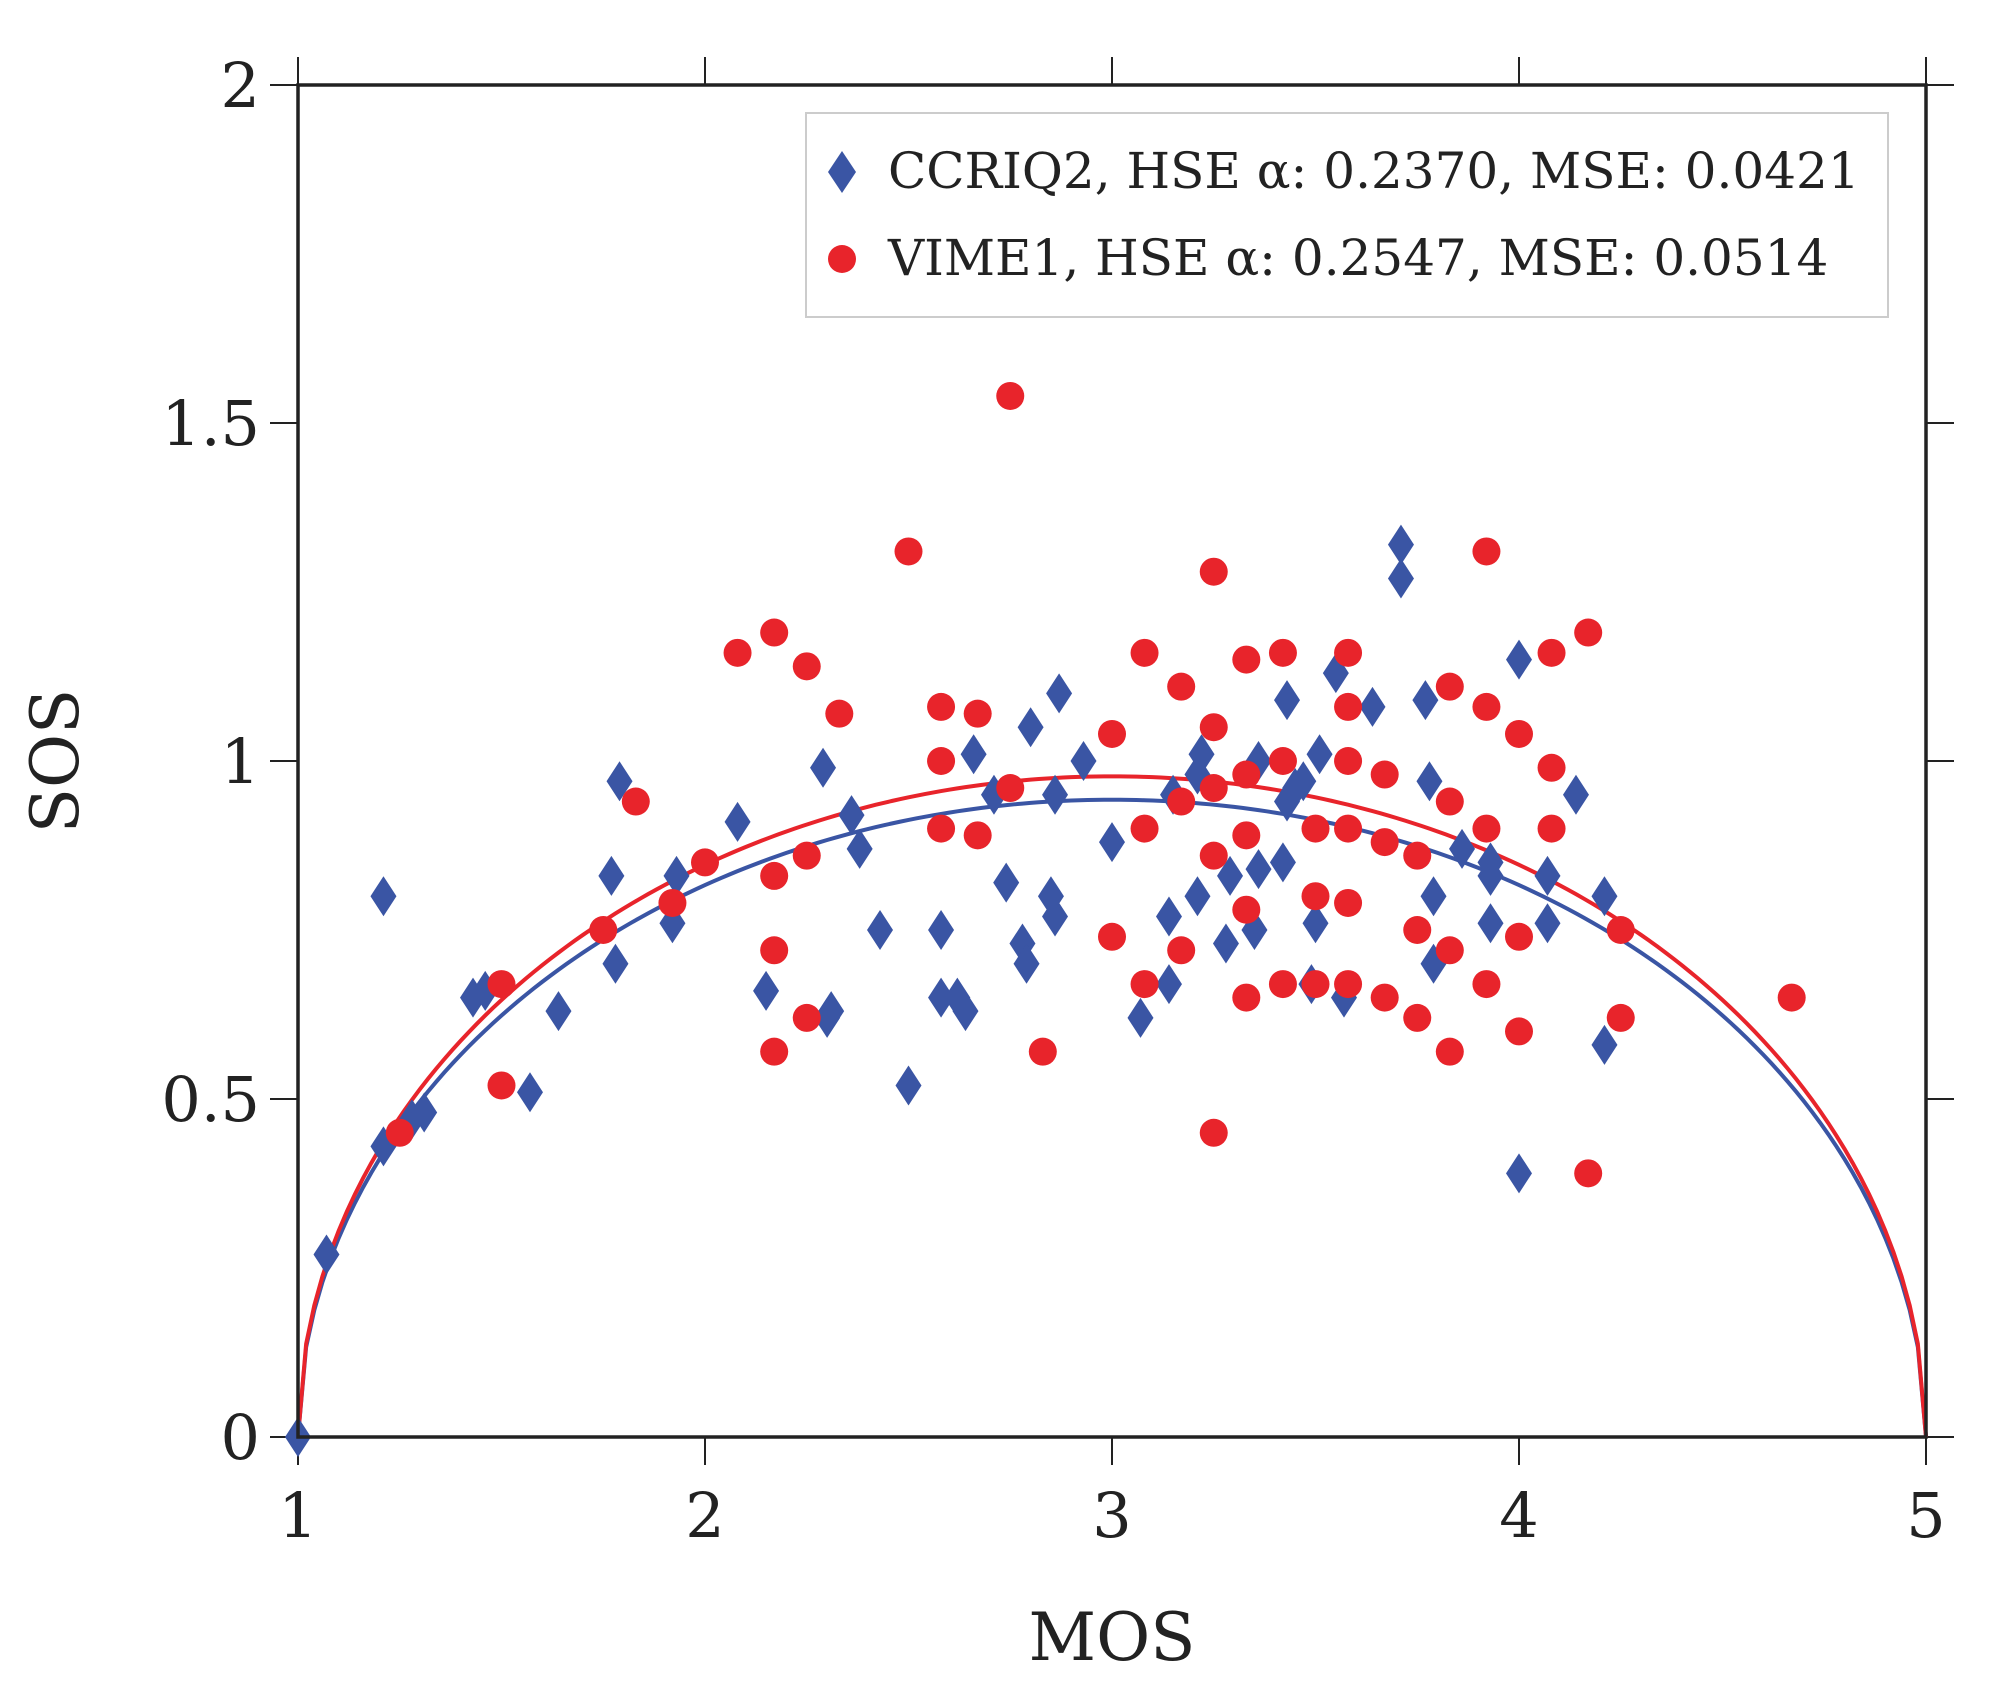 This screenshot has height=1691, width=1991. Describe the element at coordinates (1112, 1637) in the screenshot. I see `x-axis-label: MOS` at that location.